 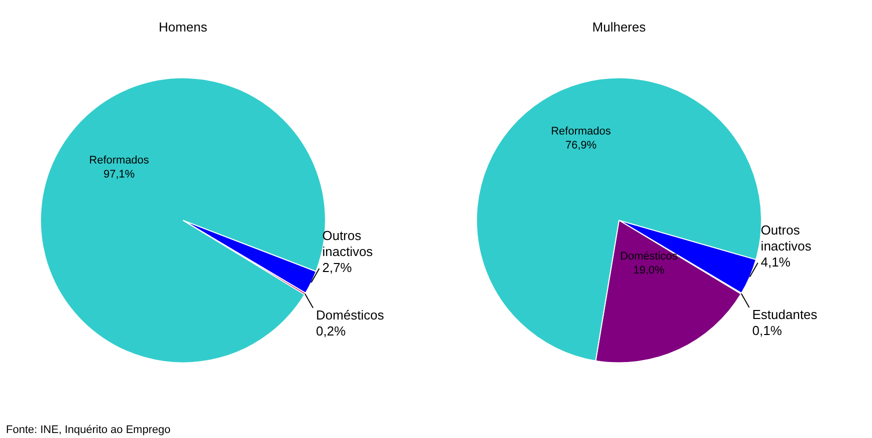 I want to click on data-label: 2,7%, so click(x=337, y=268).